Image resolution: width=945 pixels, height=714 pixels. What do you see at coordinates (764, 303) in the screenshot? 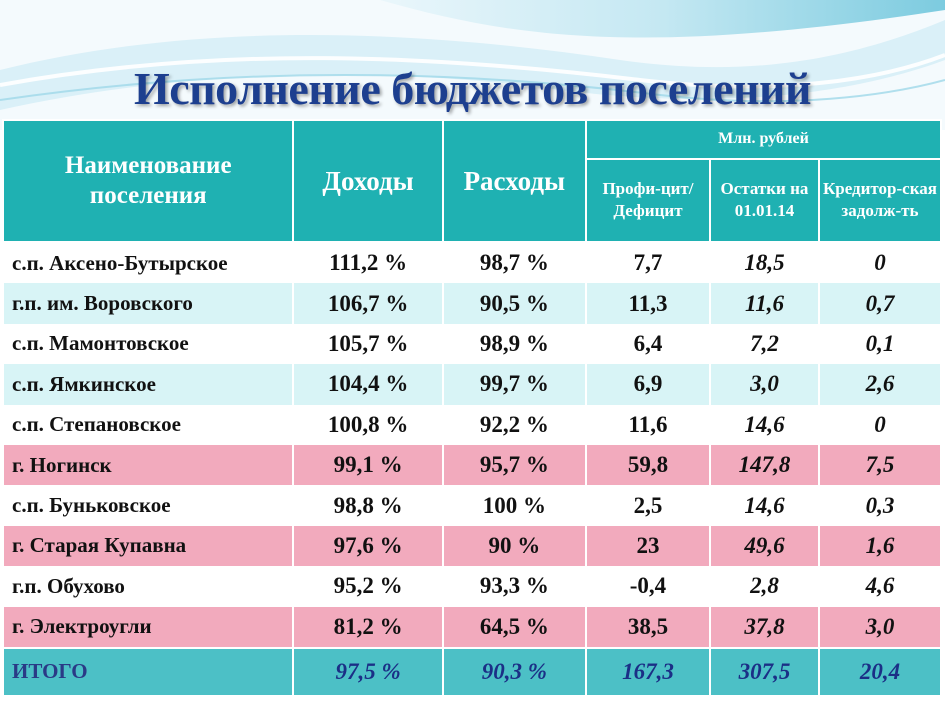
I see `balance-value: 11,6` at bounding box center [764, 303].